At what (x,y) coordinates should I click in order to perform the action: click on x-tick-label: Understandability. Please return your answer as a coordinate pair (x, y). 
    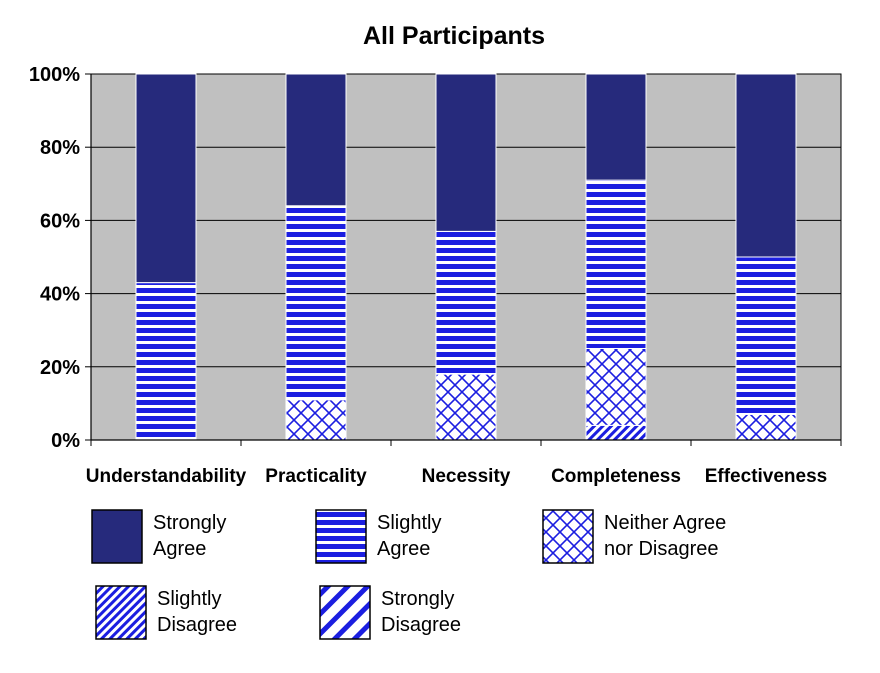
    Looking at the image, I should click on (166, 476).